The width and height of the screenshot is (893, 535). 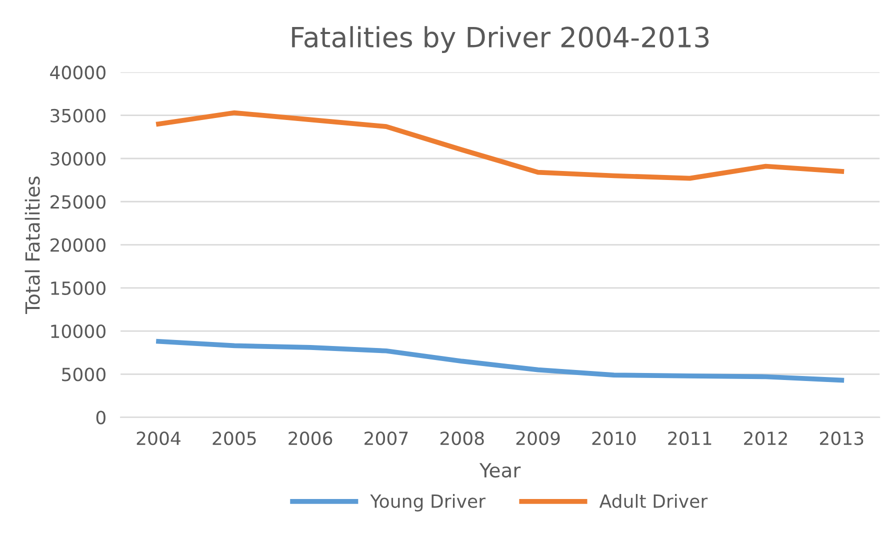 What do you see at coordinates (310, 439) in the screenshot?
I see `x-tick-label: 2006` at bounding box center [310, 439].